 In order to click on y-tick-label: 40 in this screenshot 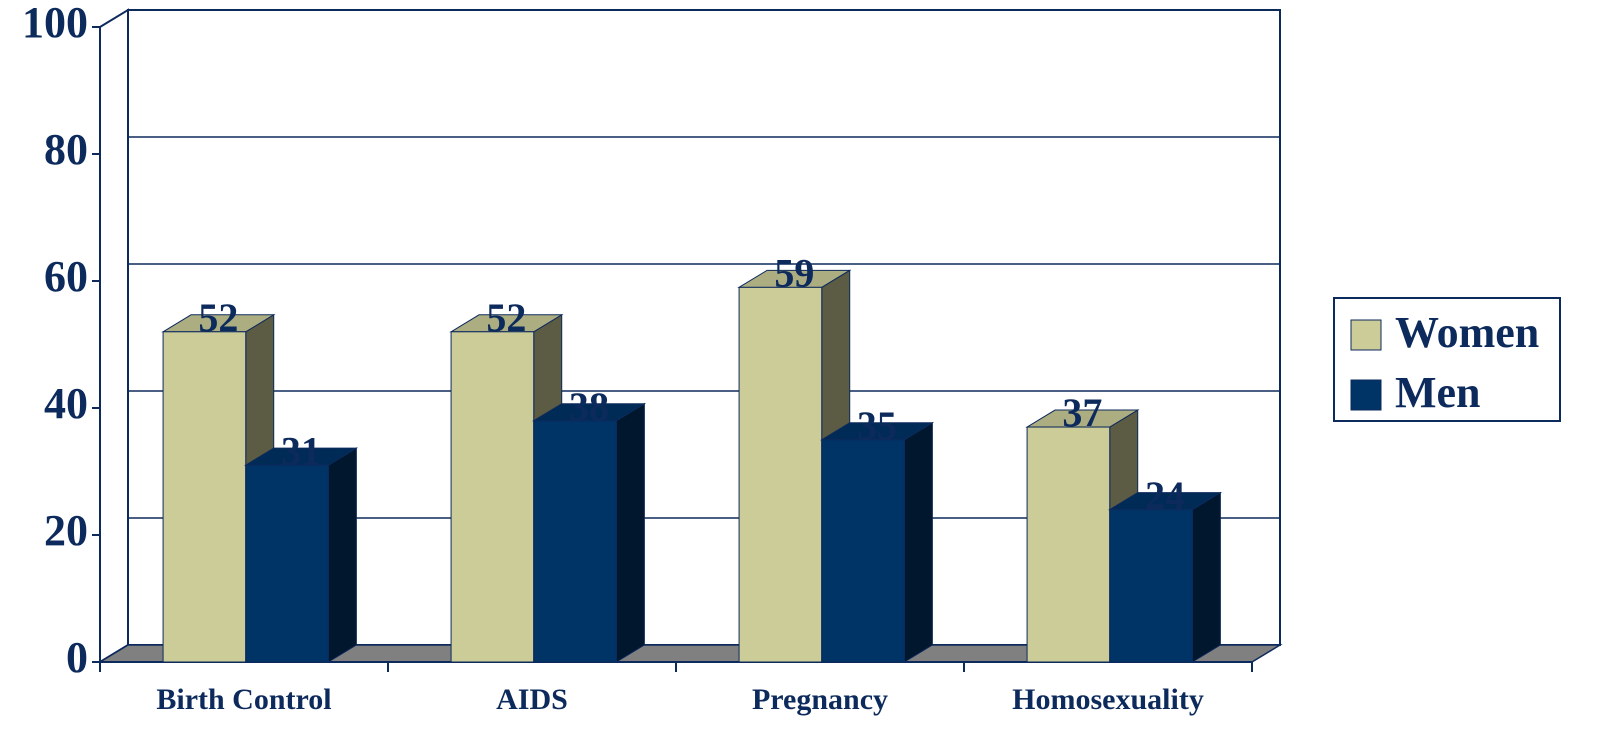, I will do `click(66, 403)`.